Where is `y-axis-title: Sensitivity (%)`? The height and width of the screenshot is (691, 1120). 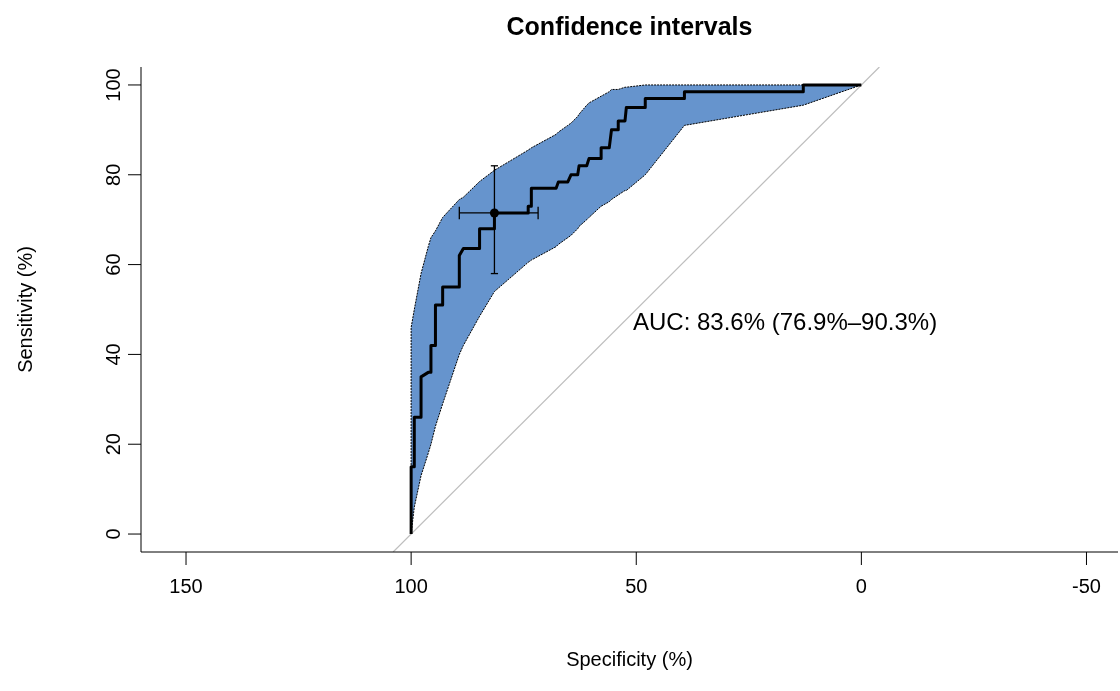 y-axis-title: Sensitivity (%) is located at coordinates (25, 309).